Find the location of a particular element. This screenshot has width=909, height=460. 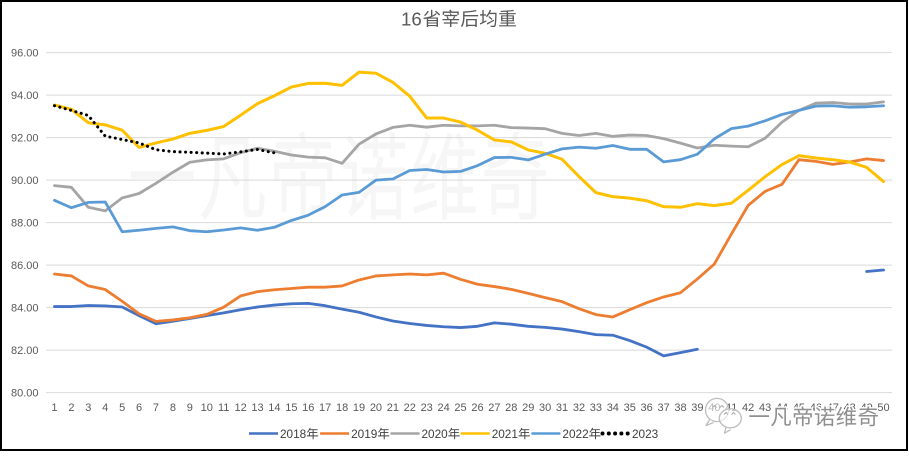

svg-text: 24 is located at coordinates (443, 408).